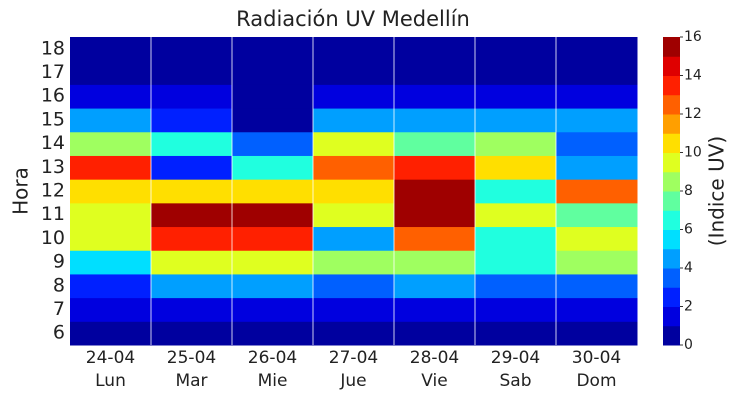 The width and height of the screenshot is (743, 401). I want to click on x-tick-sublabel: Mar, so click(191, 381).